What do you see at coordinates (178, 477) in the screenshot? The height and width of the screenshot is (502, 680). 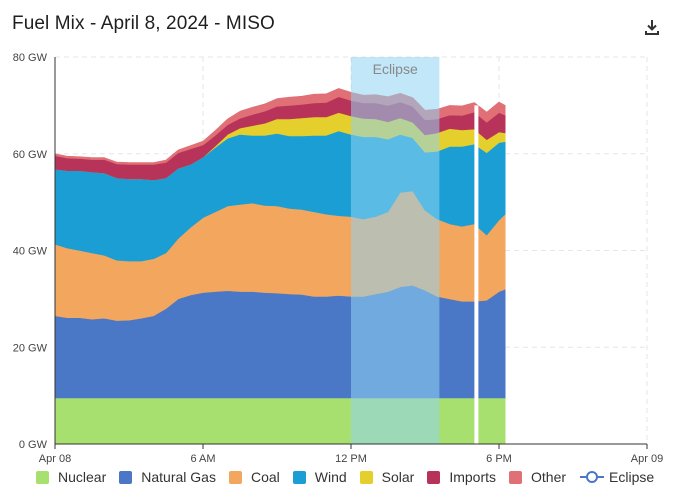 I see `legend-label: Natural Gas` at bounding box center [178, 477].